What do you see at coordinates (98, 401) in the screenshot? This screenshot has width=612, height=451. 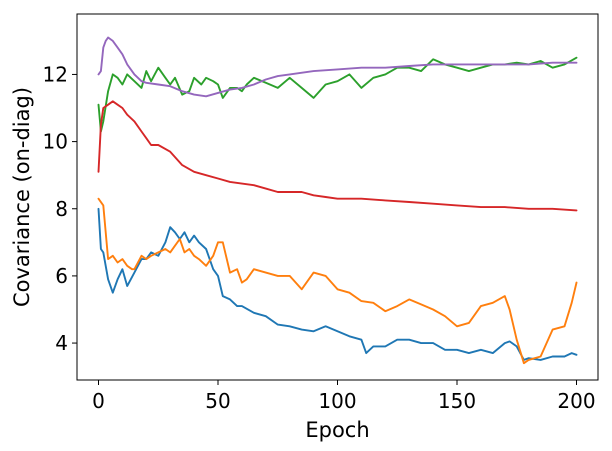 I see `x-tick-label: 0` at bounding box center [98, 401].